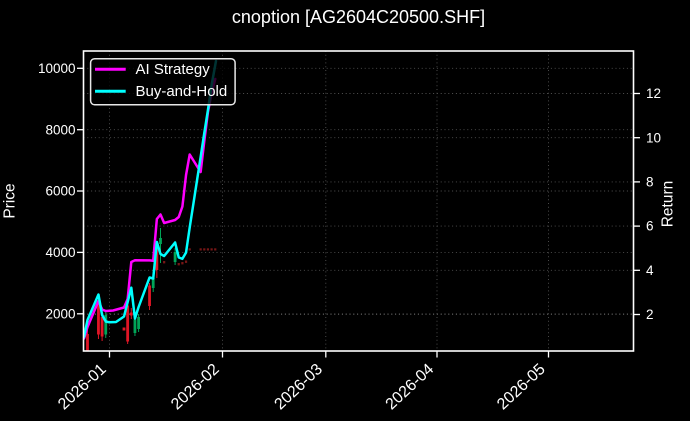  Describe the element at coordinates (60, 313) in the screenshot. I see `svg-text: 2000` at that location.